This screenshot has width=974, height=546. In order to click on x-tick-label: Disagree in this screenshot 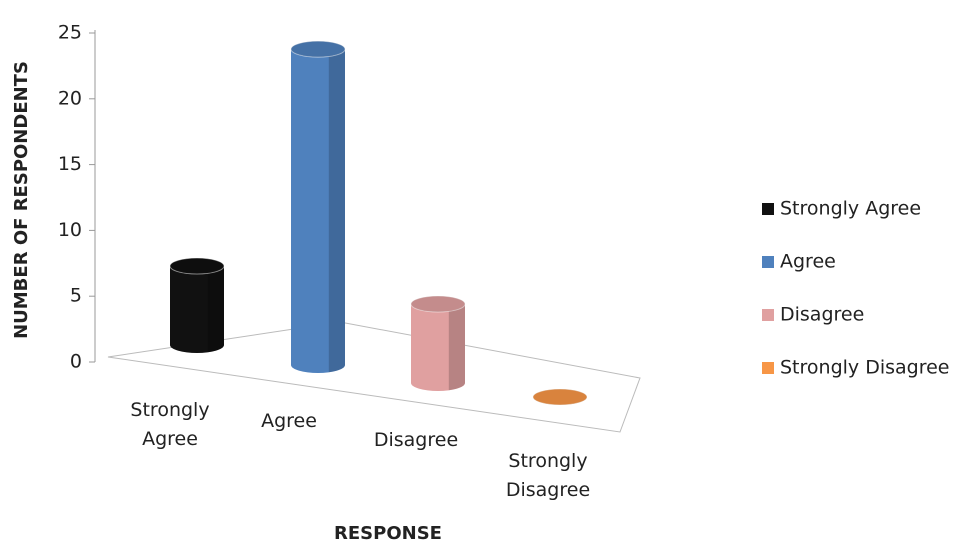, I will do `click(416, 440)`.